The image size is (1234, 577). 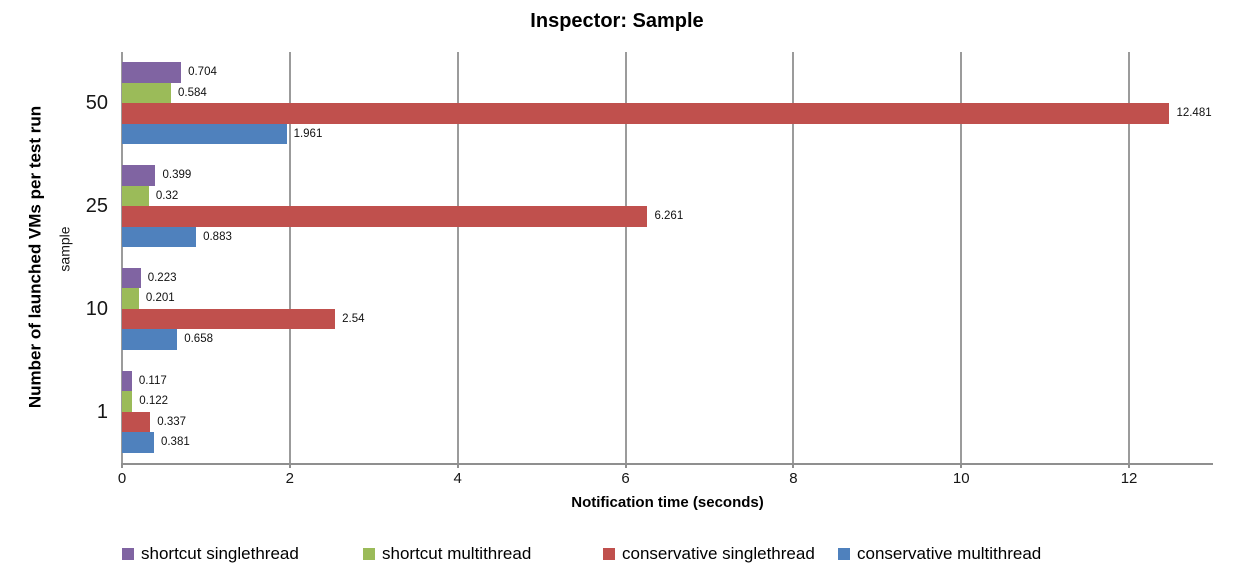 I want to click on chart-title: Inspector: Sample, so click(x=617, y=21).